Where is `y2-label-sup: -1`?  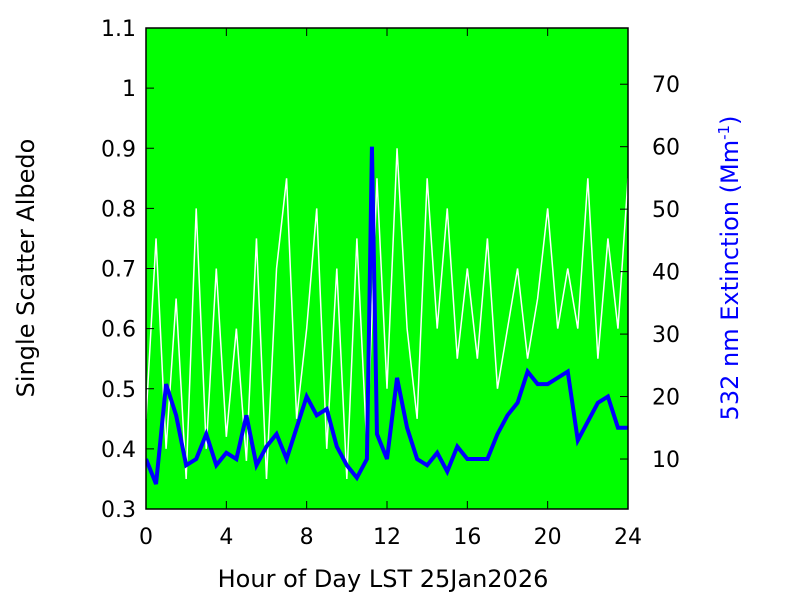 y2-label-sup: -1 is located at coordinates (724, 132).